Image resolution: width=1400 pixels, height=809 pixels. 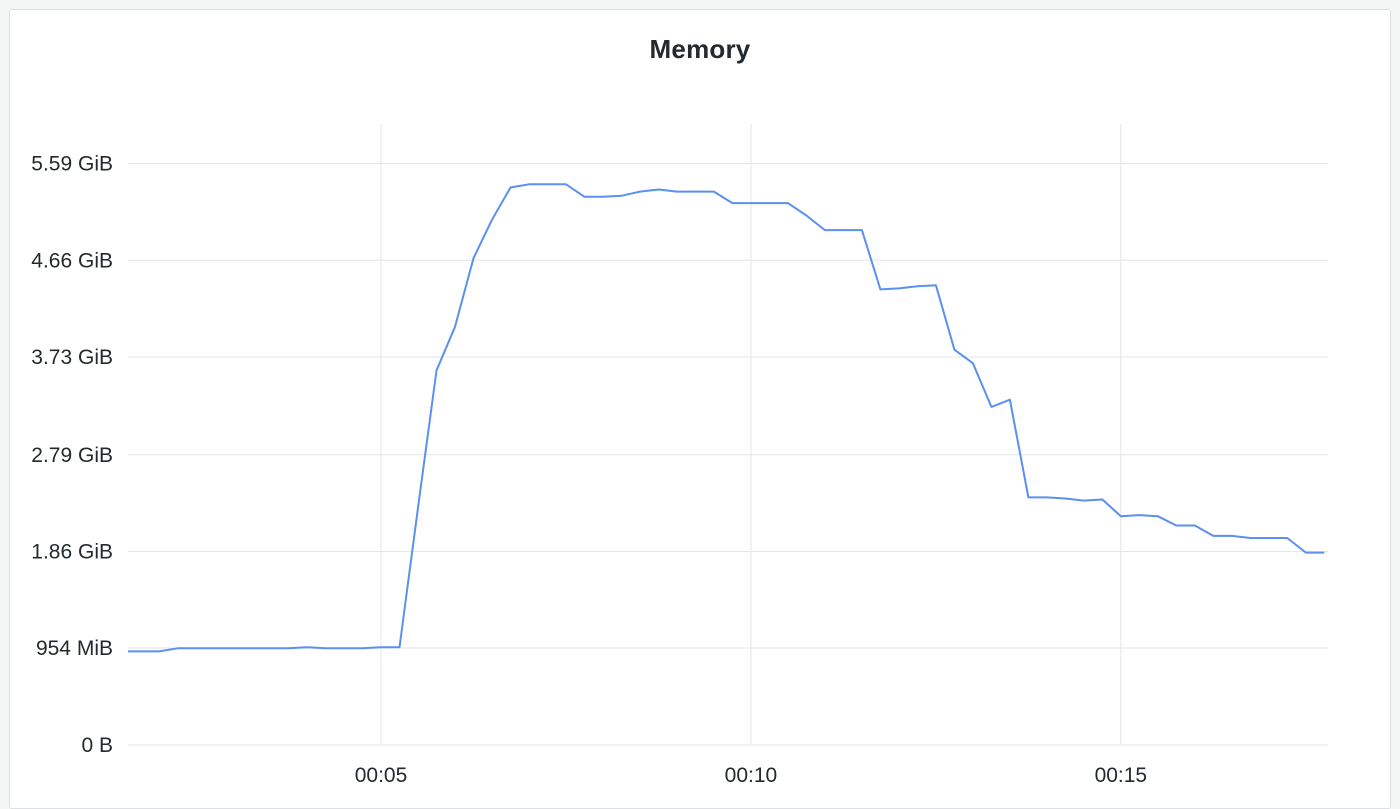 I want to click on y-tick-label: 954 MiB, so click(x=74, y=648).